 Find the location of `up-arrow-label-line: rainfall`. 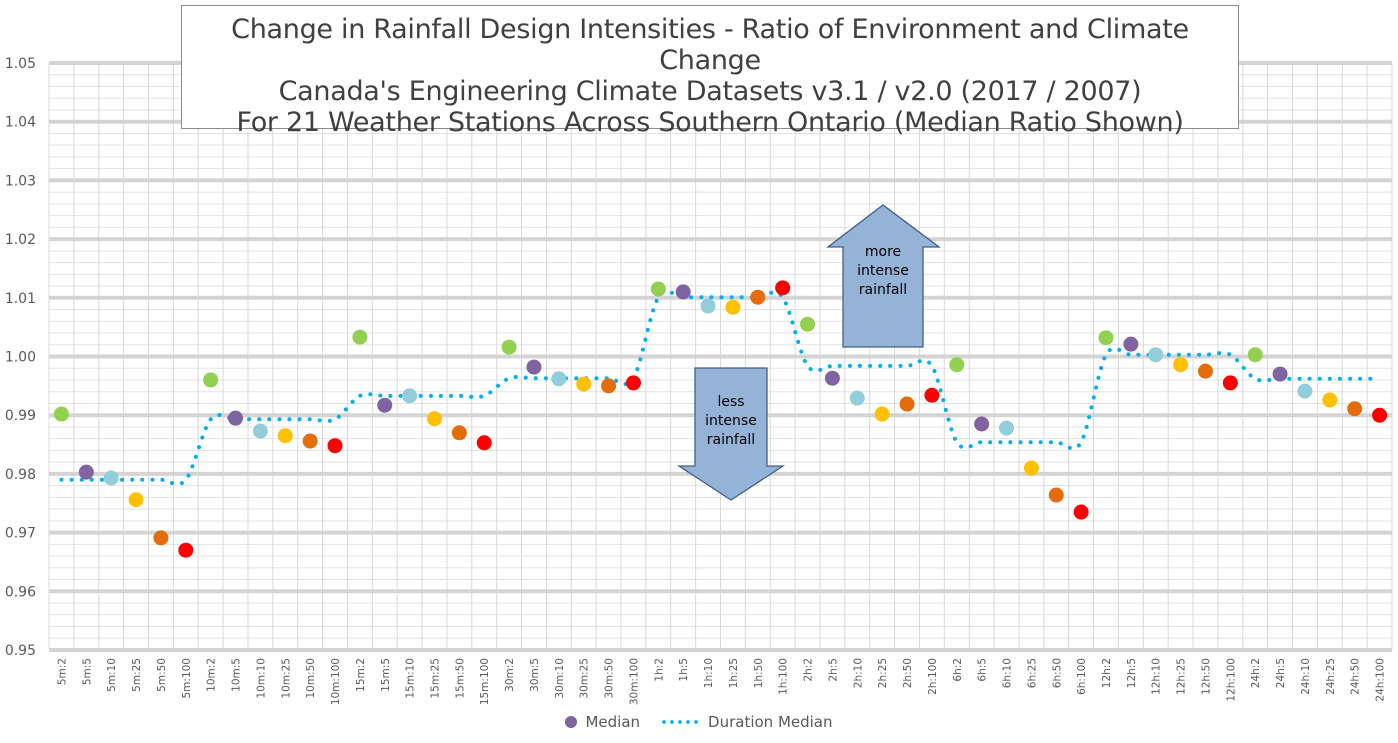

up-arrow-label-line: rainfall is located at coordinates (883, 290).